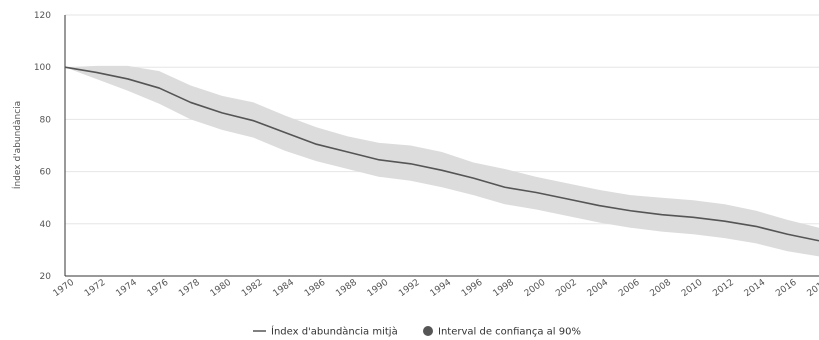 This screenshot has height=340, width=819. Describe the element at coordinates (252, 288) in the screenshot. I see `x-tick-label: 1982` at that location.